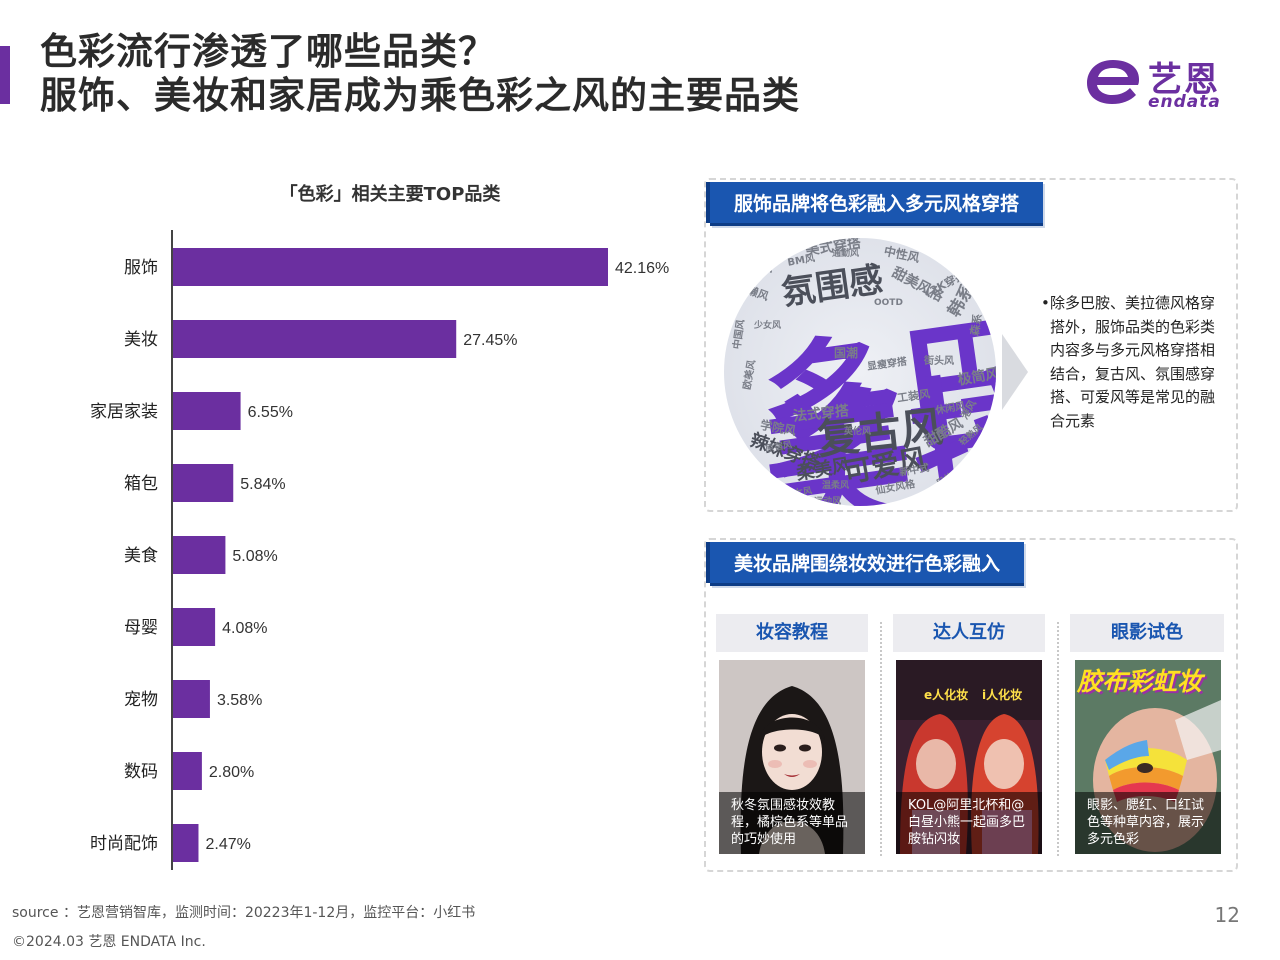  Describe the element at coordinates (946, 695) in the screenshot. I see `kol-sticker-e: e人化妆` at that location.